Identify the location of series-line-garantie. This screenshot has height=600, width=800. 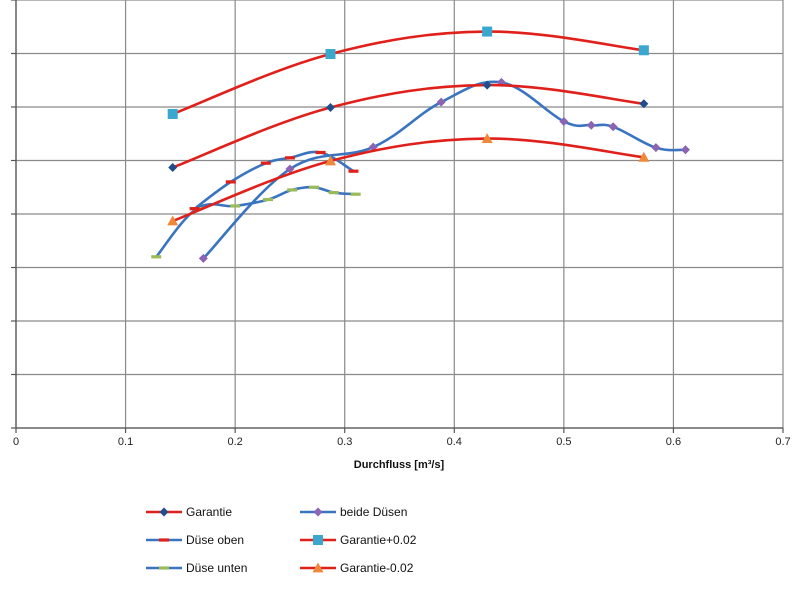
(408, 126).